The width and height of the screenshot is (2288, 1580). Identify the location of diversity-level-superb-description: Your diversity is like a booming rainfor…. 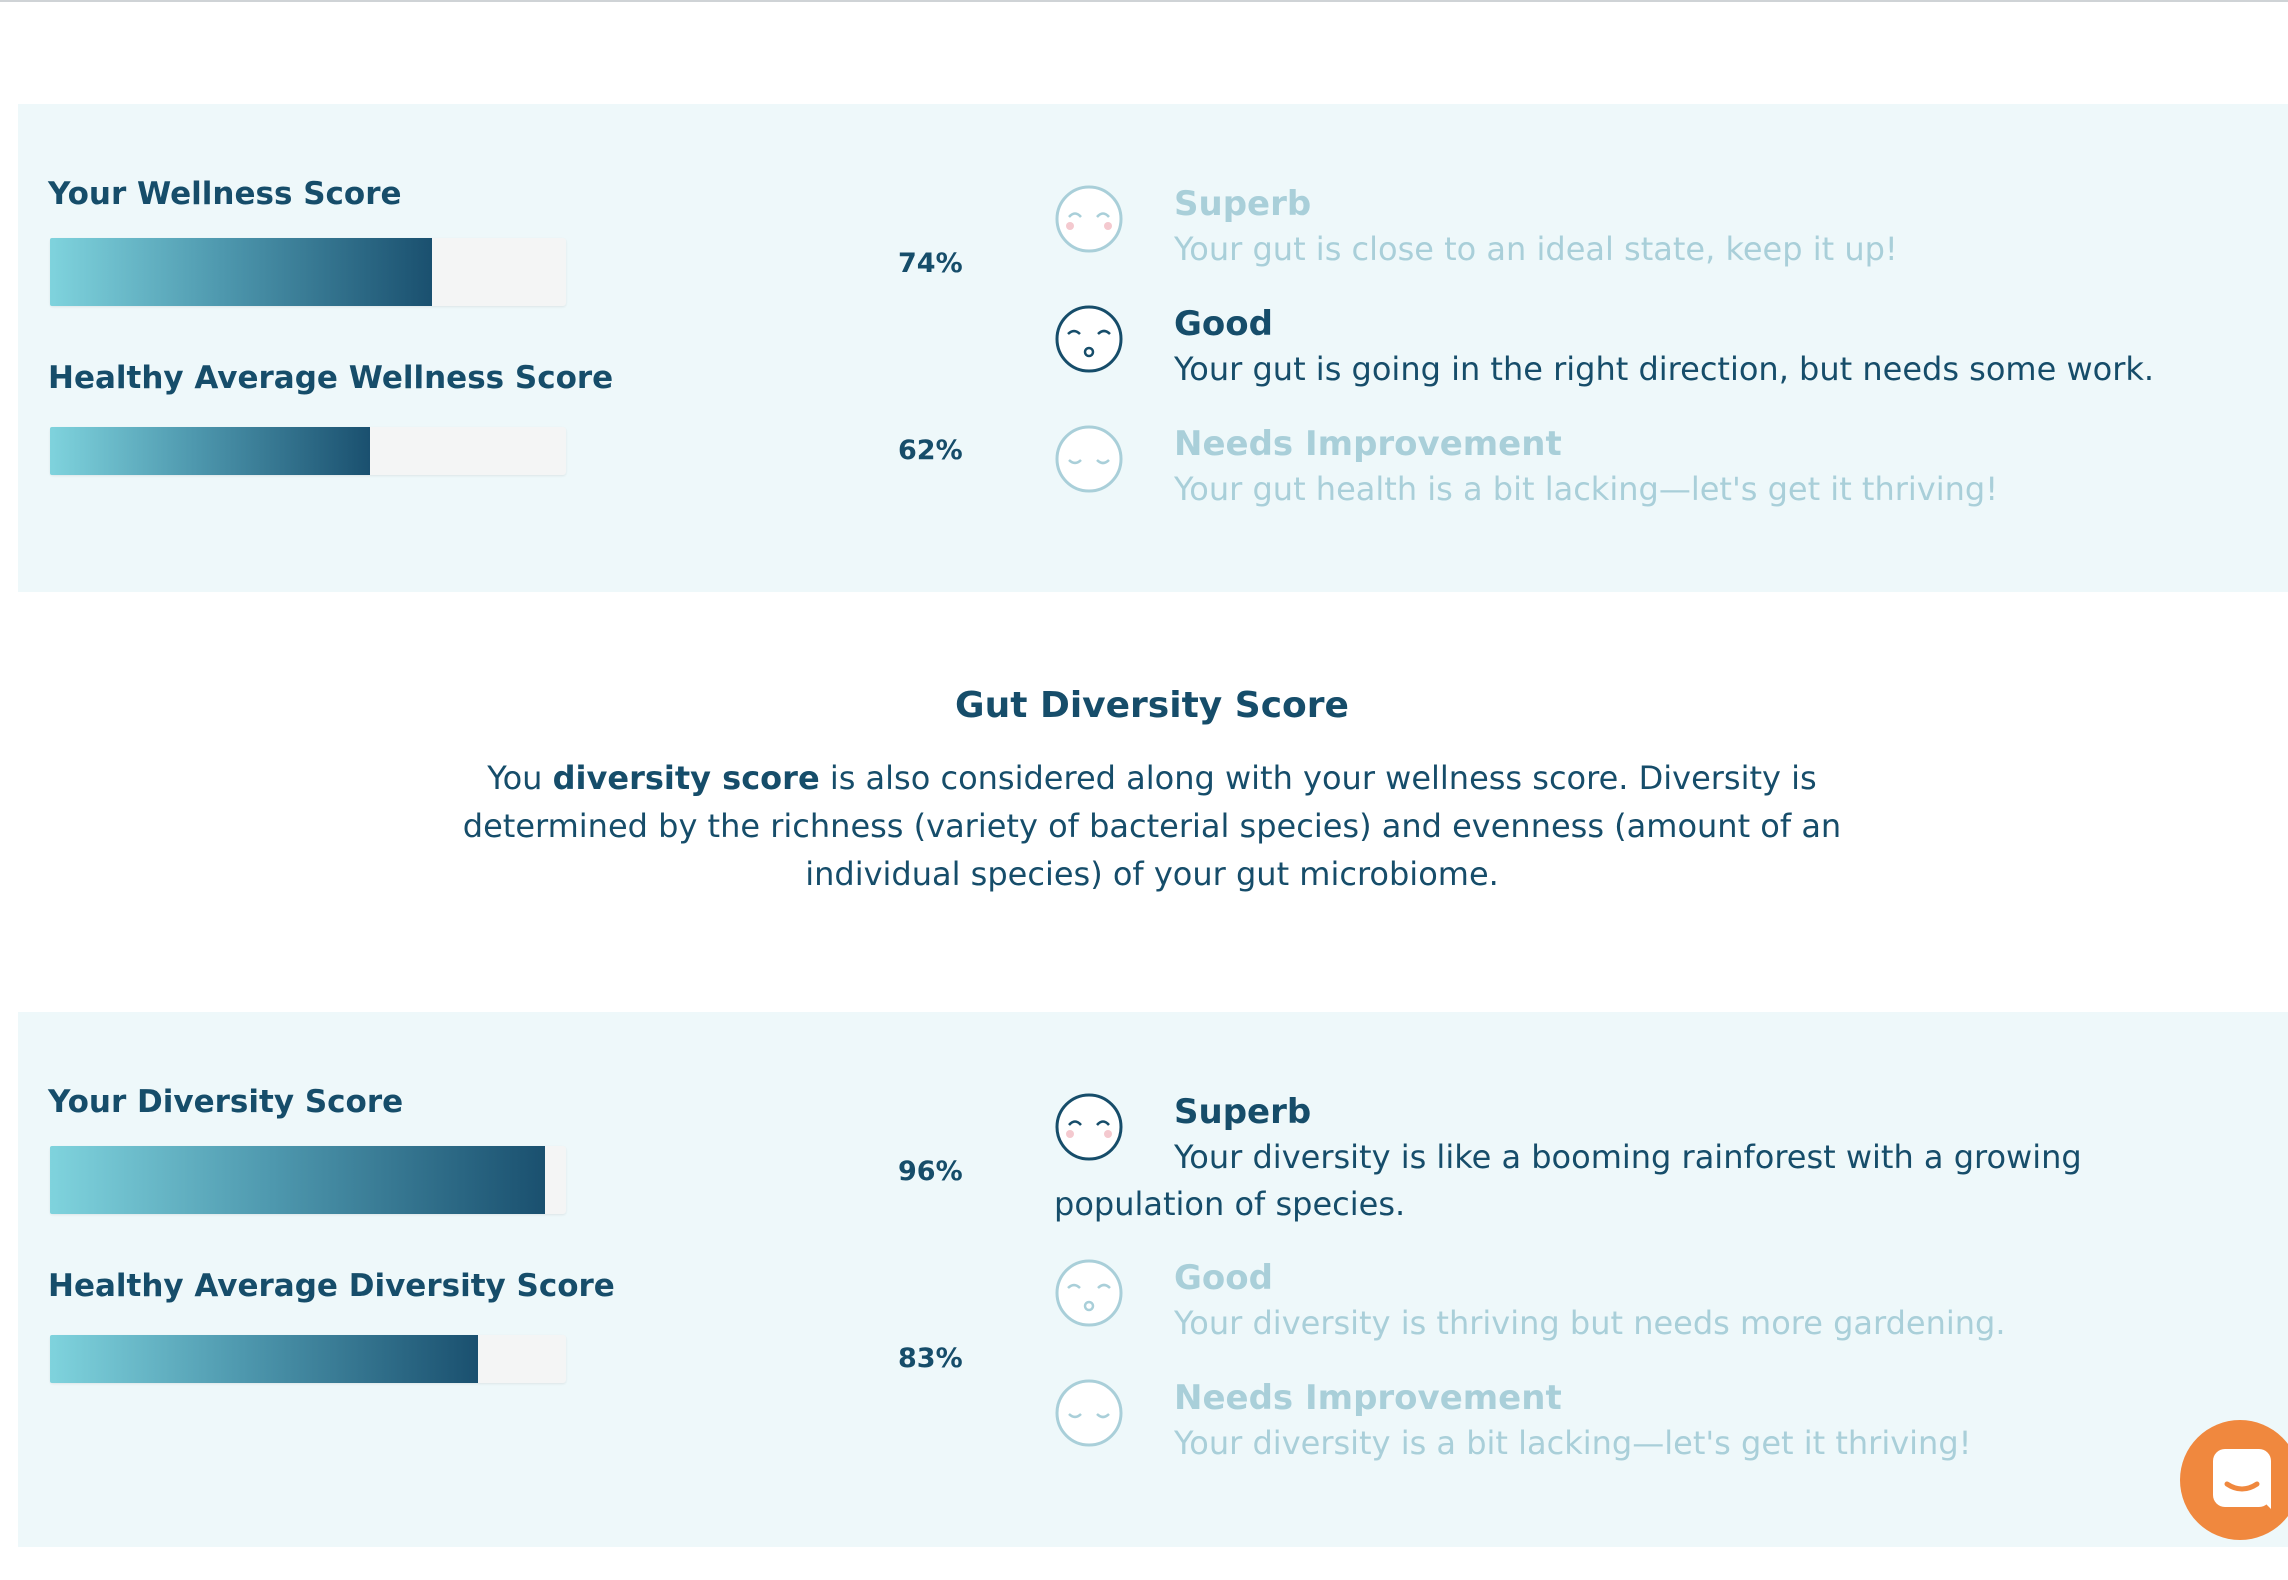
(1568, 1180).